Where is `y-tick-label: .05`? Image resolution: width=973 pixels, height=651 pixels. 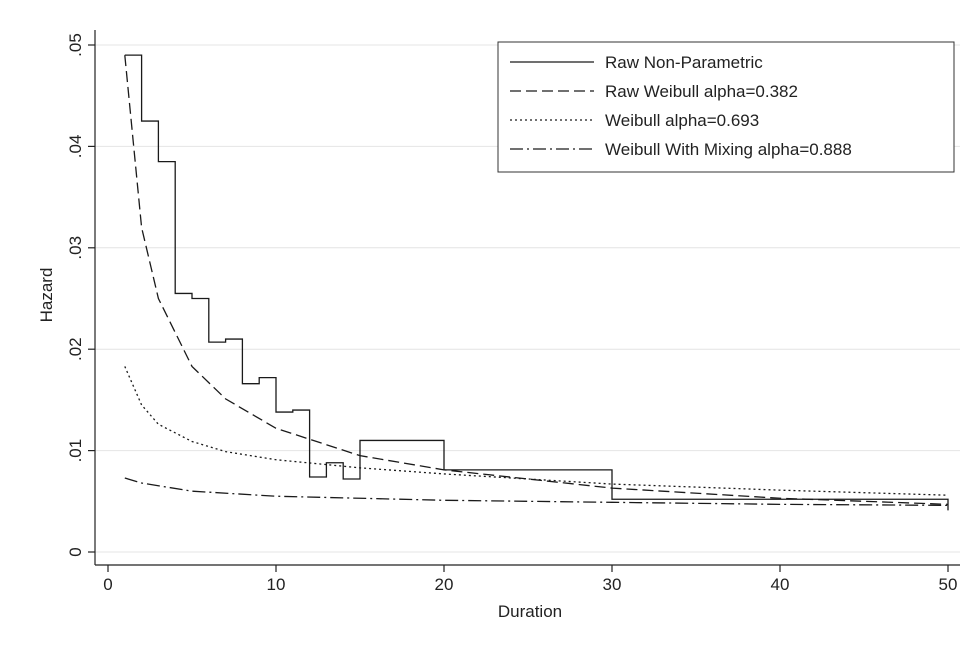 y-tick-label: .05 is located at coordinates (75, 45).